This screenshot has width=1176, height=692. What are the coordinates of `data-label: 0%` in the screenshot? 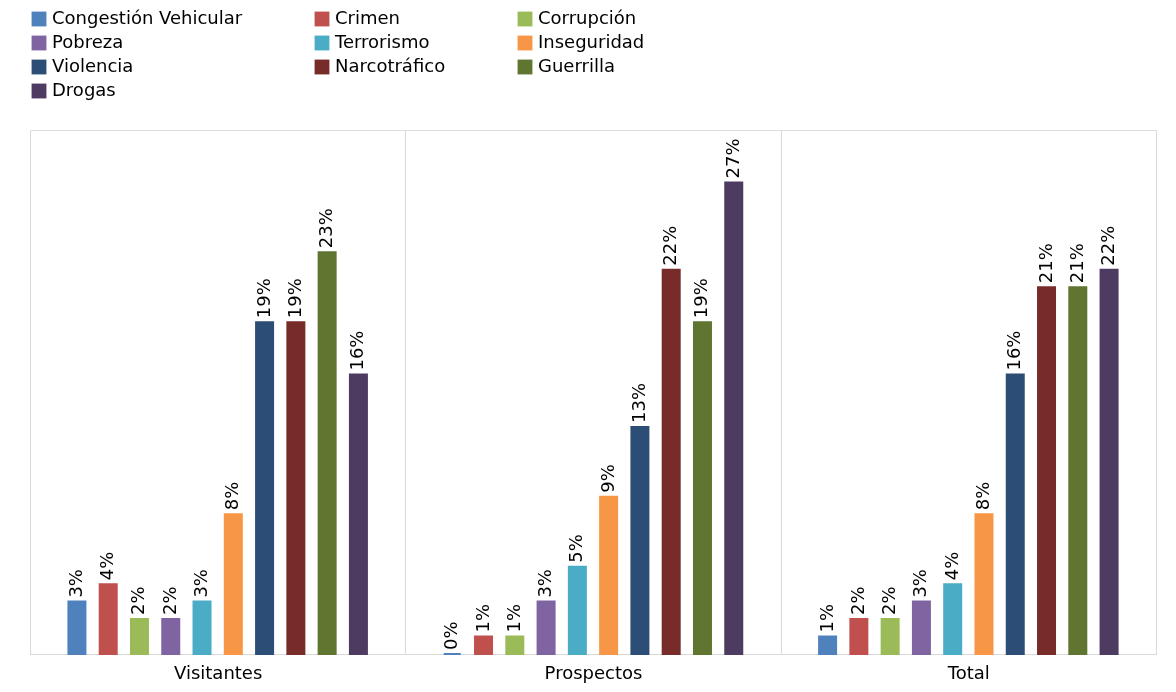 It's located at (451, 635).